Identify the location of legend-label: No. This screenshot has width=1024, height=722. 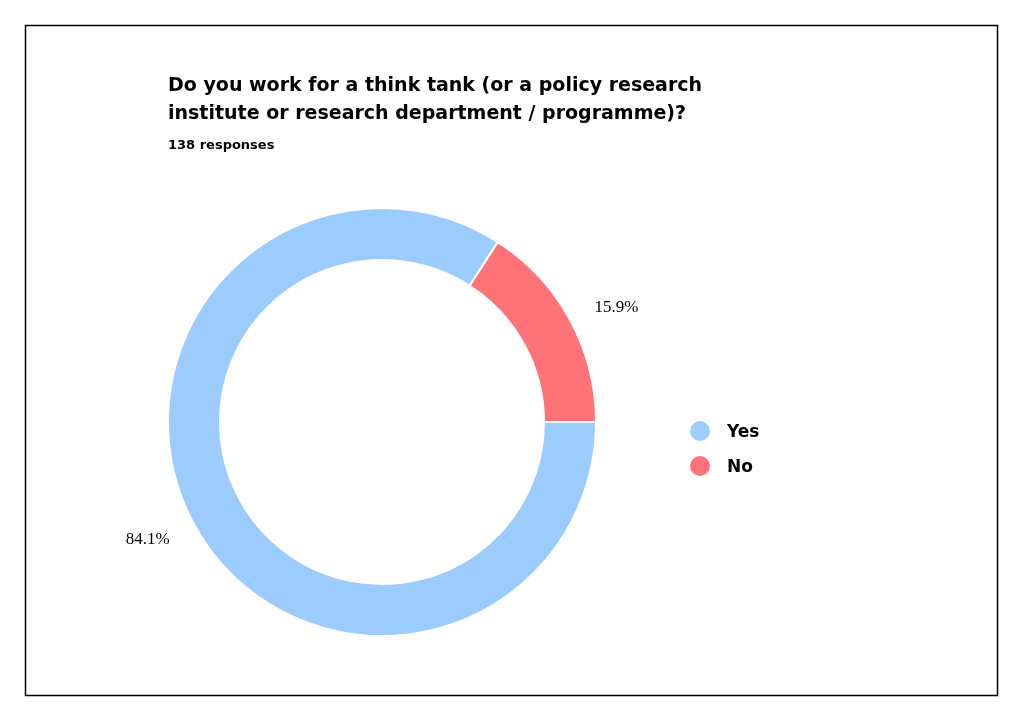
(740, 465).